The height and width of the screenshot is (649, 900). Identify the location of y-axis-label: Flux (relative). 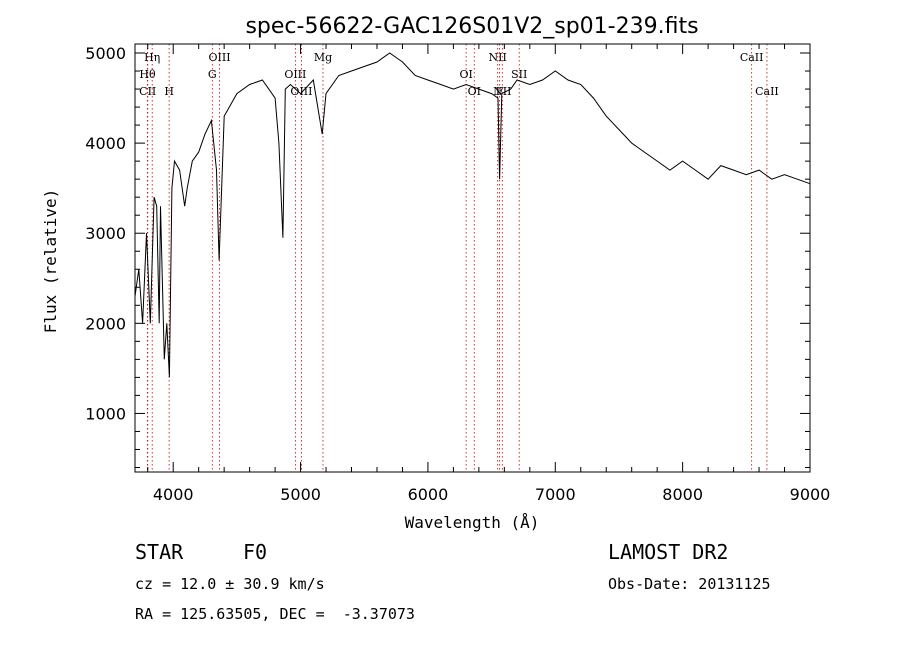
(50, 261).